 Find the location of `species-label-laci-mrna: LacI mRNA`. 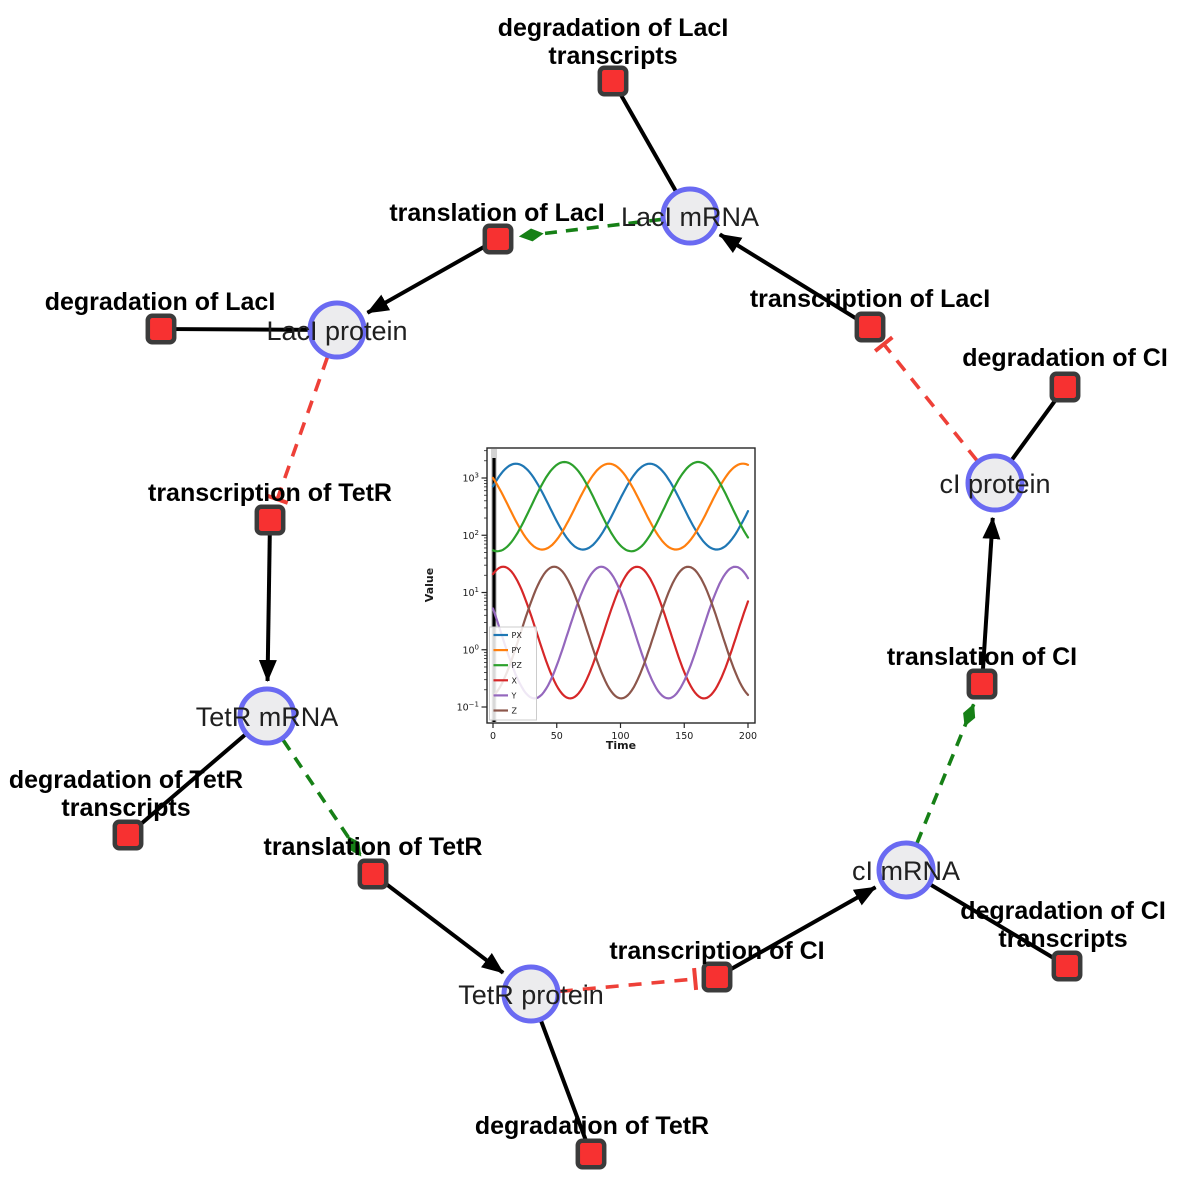

species-label-laci-mrna: LacI mRNA is located at coordinates (690, 217).